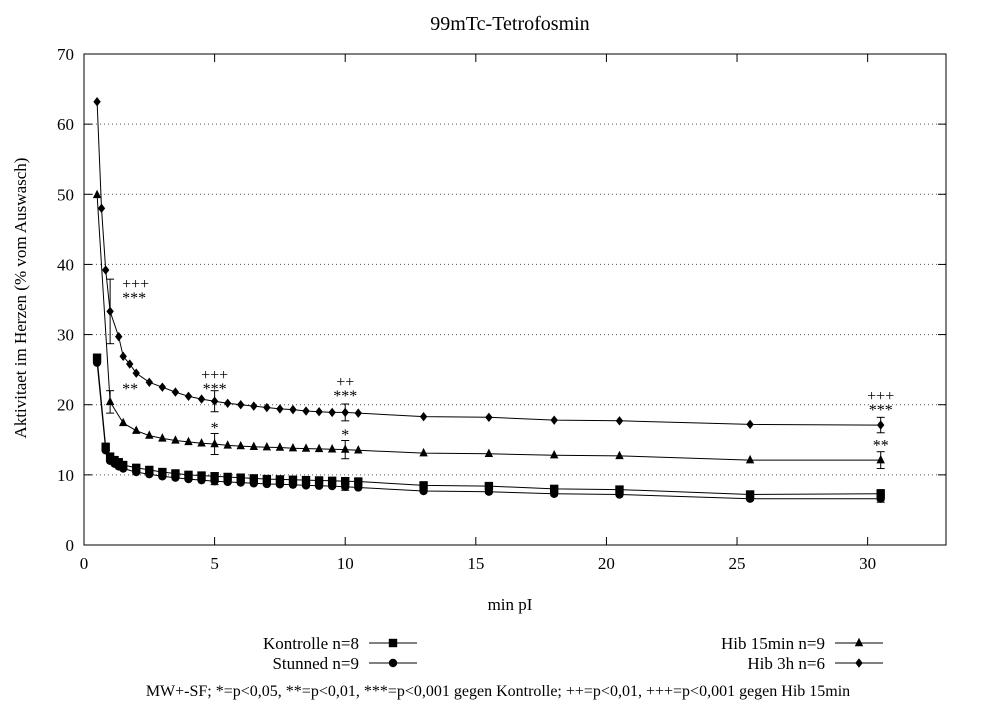 The height and width of the screenshot is (704, 984). I want to click on x-axis-label: min pI, so click(510, 604).